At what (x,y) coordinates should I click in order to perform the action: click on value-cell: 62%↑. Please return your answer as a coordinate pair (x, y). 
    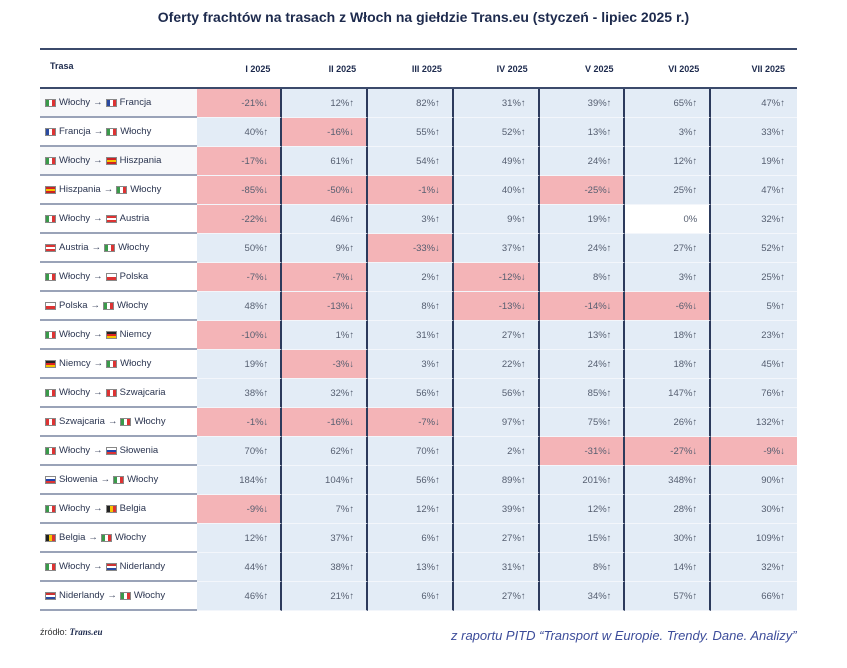
    Looking at the image, I should click on (325, 451).